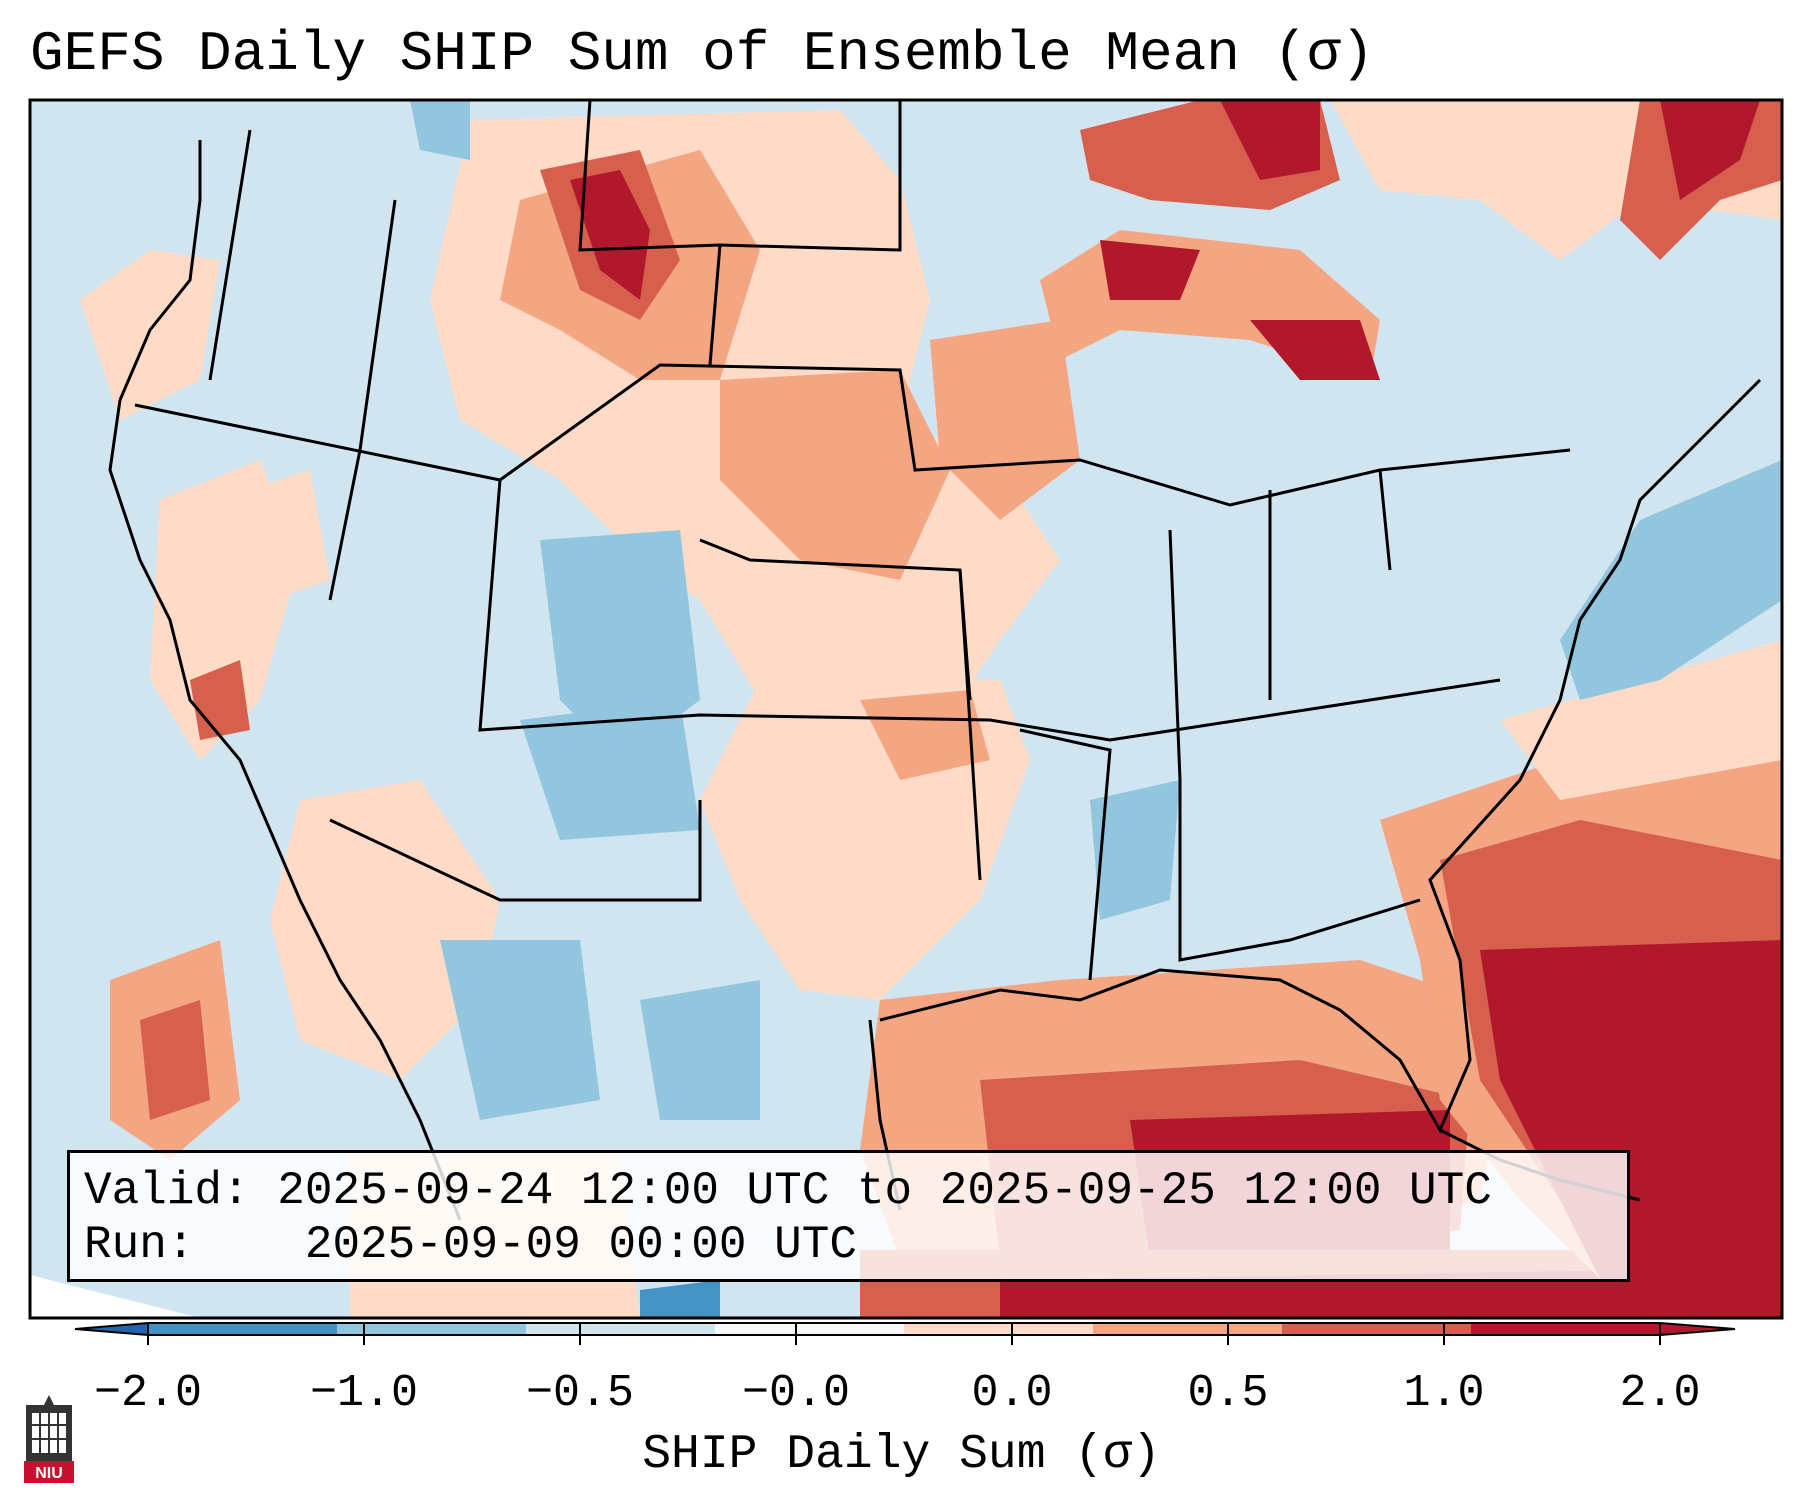 Image resolution: width=1803 pixels, height=1506 pixels. What do you see at coordinates (364, 1393) in the screenshot?
I see `colorbar-tick-label: −1.0` at bounding box center [364, 1393].